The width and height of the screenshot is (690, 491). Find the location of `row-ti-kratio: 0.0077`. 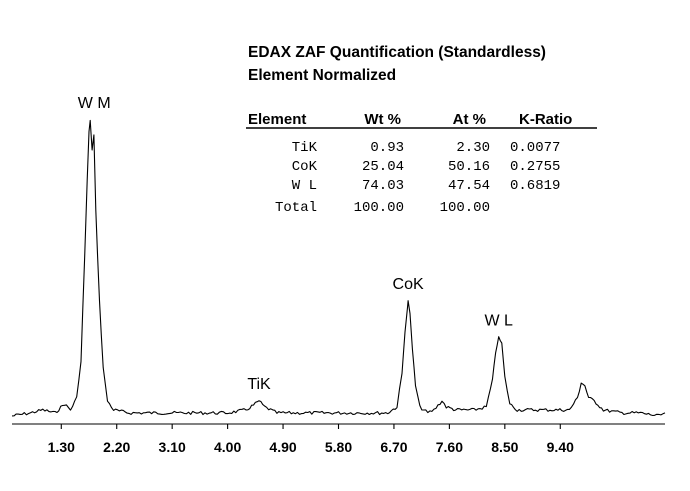

row-ti-kratio: 0.0077 is located at coordinates (535, 148).